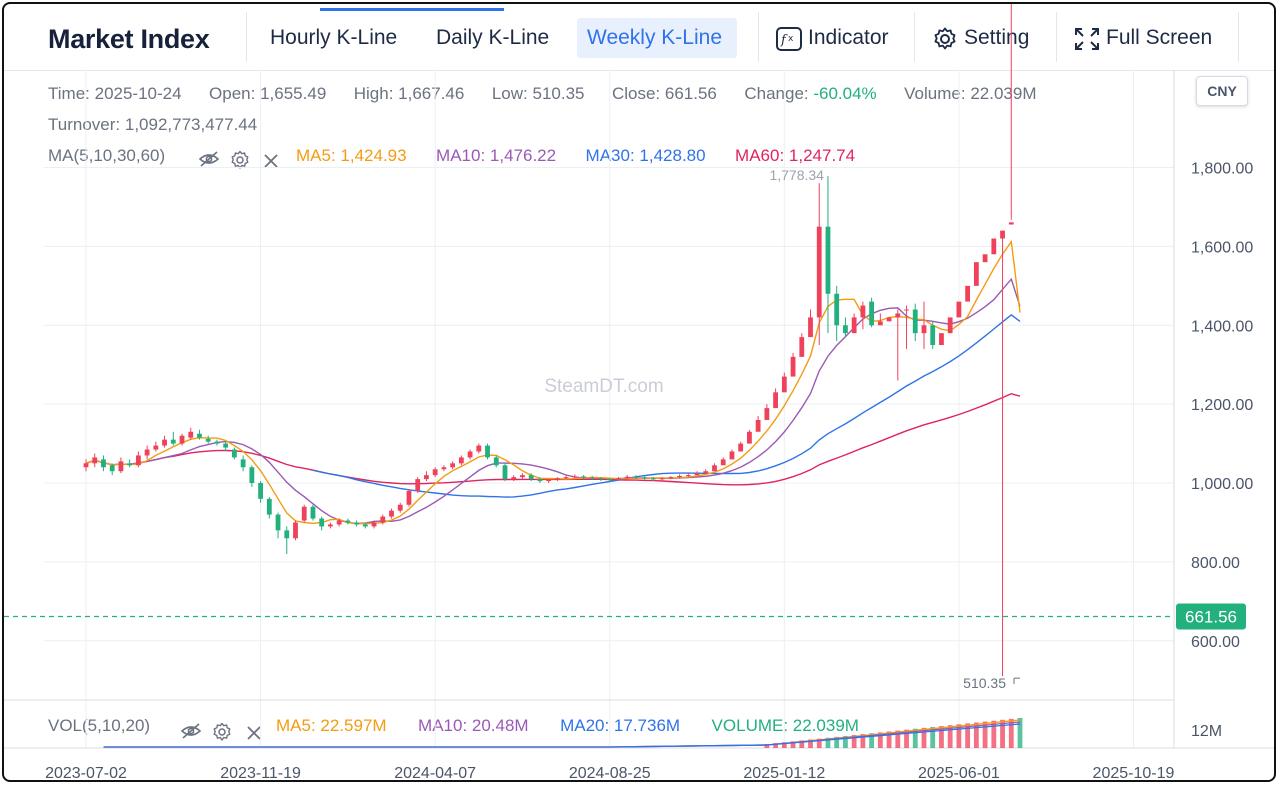 The width and height of the screenshot is (1280, 786). Describe the element at coordinates (657, 38) in the screenshot. I see `tab-weekly-kline: Weekly K-Line` at that location.